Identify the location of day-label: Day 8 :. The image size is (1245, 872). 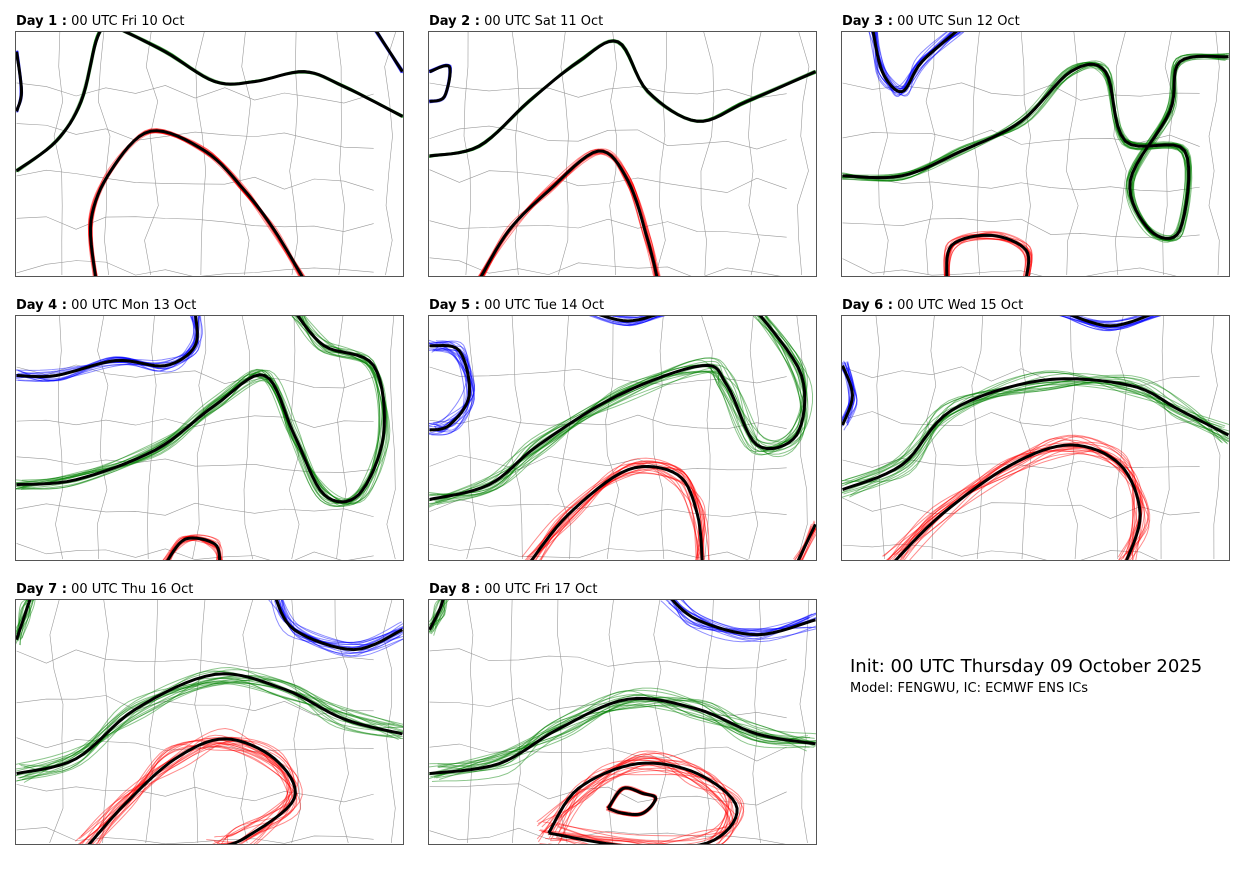
(454, 589).